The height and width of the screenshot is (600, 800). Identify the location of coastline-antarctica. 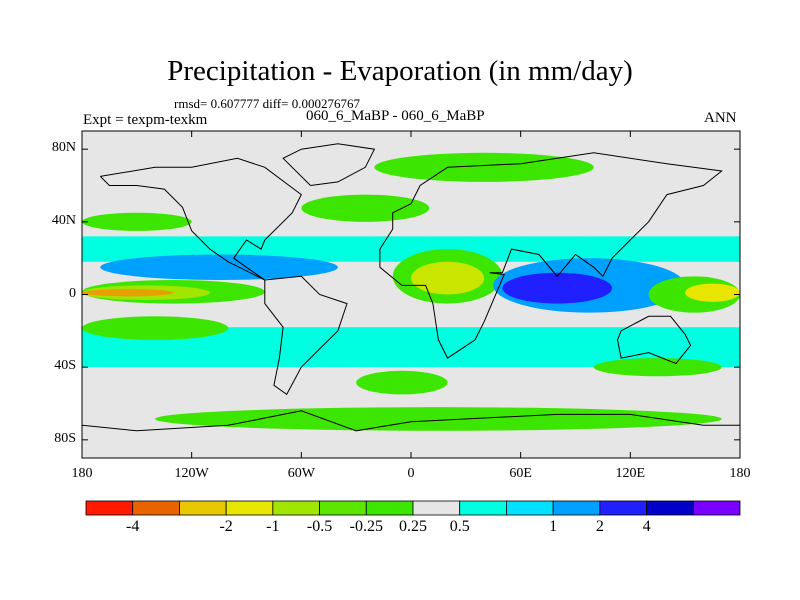
(411, 421).